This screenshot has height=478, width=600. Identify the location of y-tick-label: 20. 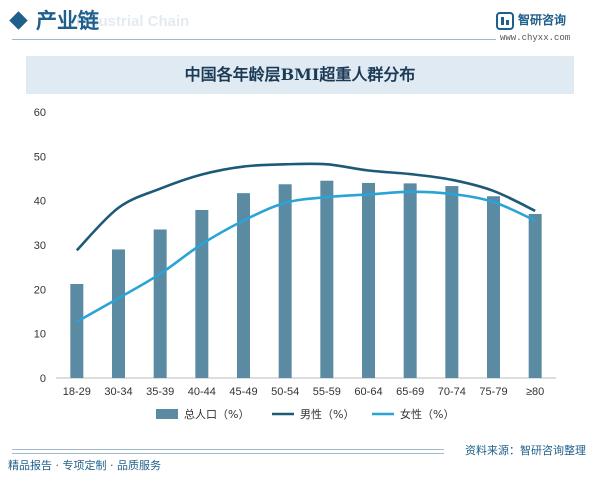
(40, 290).